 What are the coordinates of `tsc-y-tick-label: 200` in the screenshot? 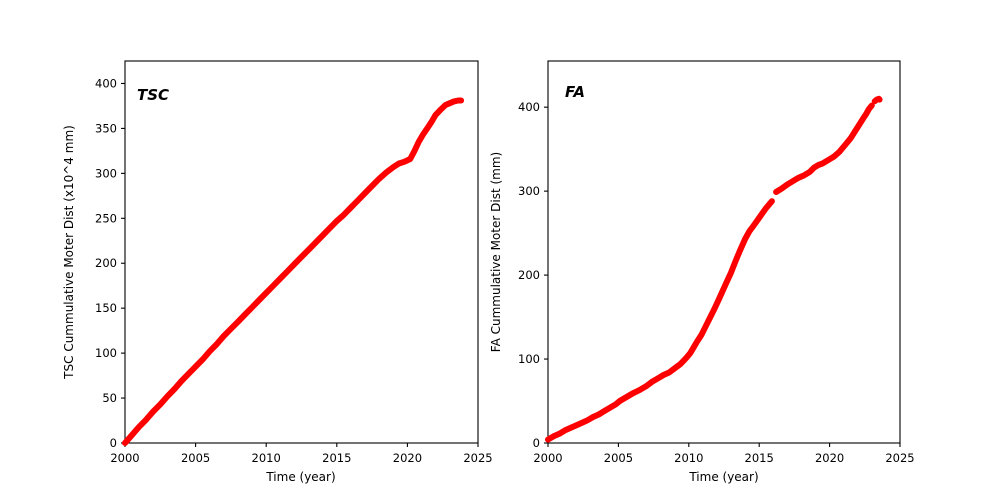 It's located at (106, 263).